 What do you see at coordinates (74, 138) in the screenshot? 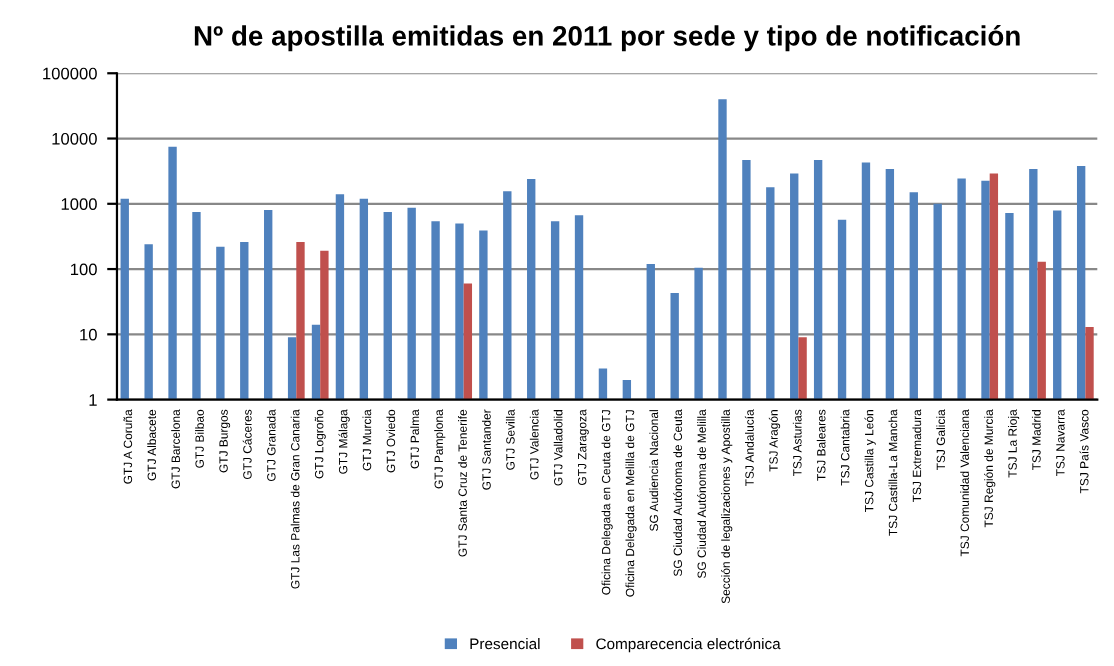
I see `y-tick-label: 10000` at bounding box center [74, 138].